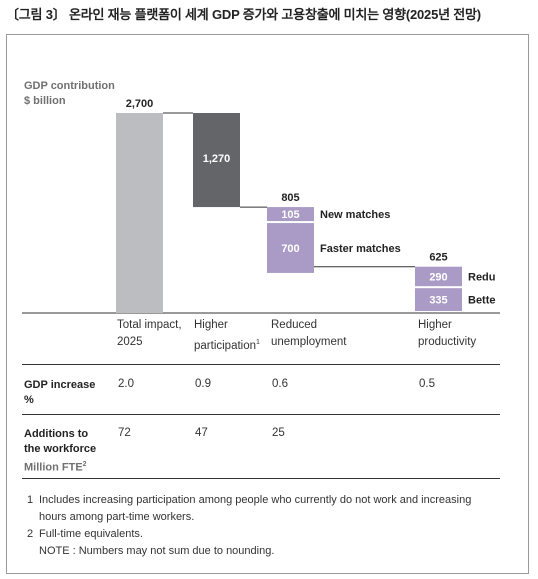 This screenshot has width=538, height=579. What do you see at coordinates (69, 86) in the screenshot?
I see `y-axis-label: GDP contribution` at bounding box center [69, 86].